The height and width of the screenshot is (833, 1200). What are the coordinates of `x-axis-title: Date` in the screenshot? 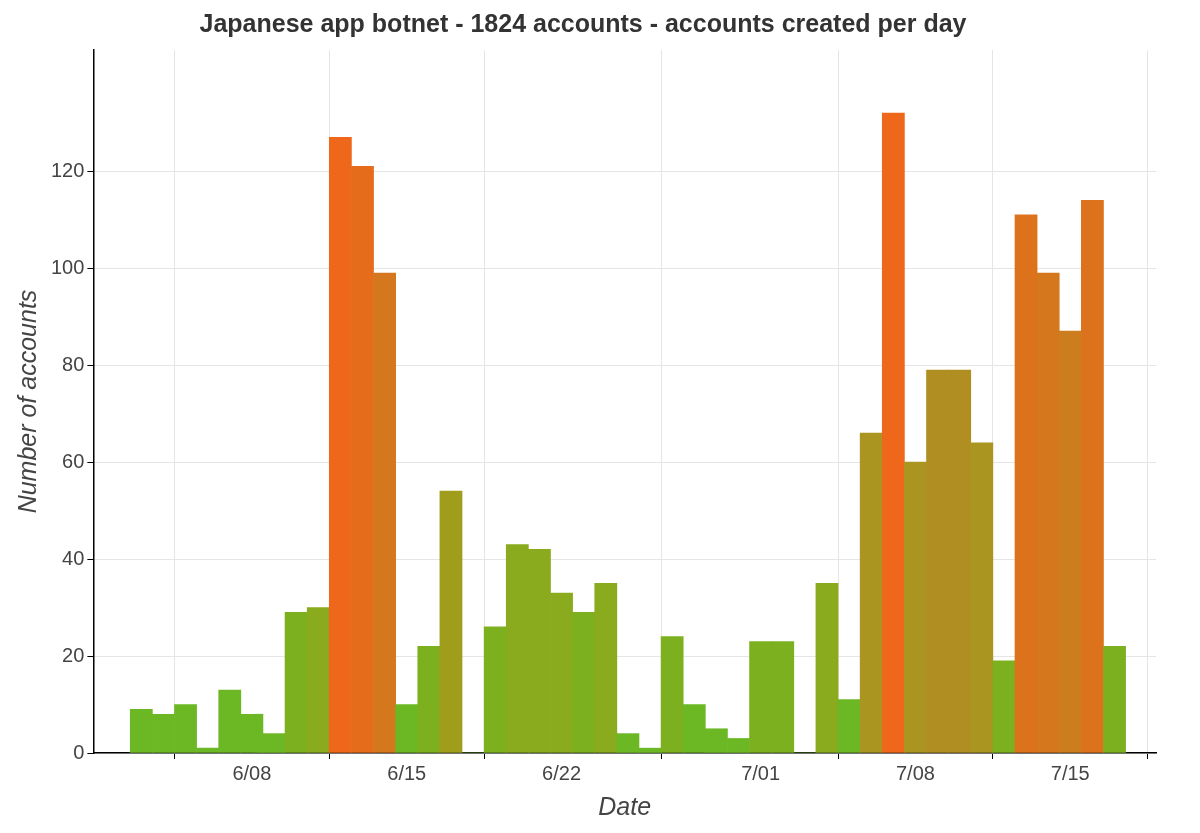 It's located at (625, 805).